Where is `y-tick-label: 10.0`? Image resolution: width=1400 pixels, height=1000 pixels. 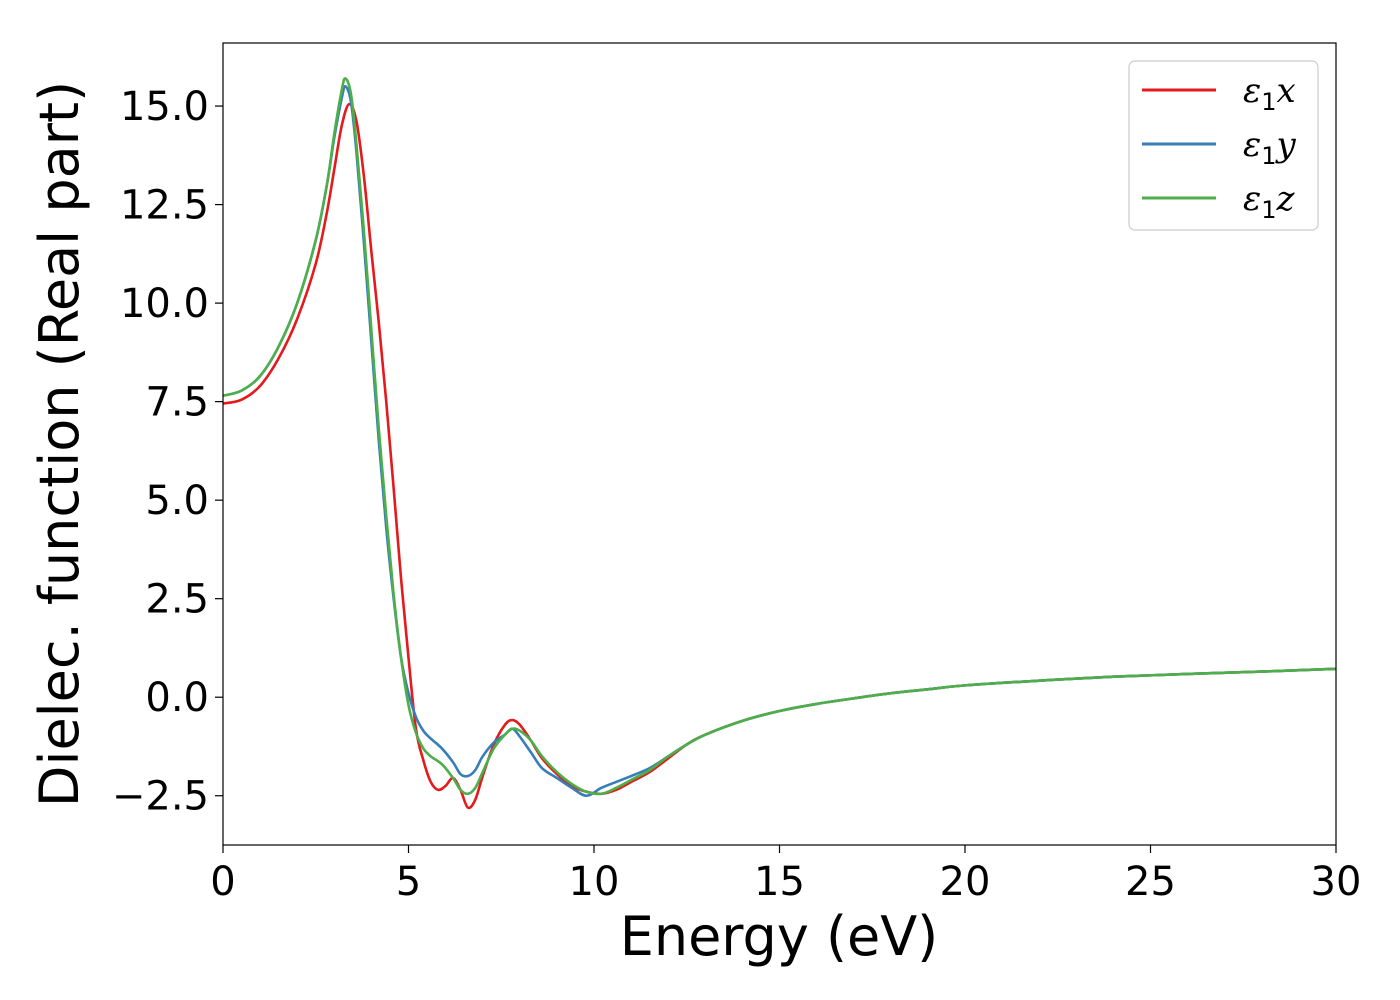 y-tick-label: 10.0 is located at coordinates (164, 304).